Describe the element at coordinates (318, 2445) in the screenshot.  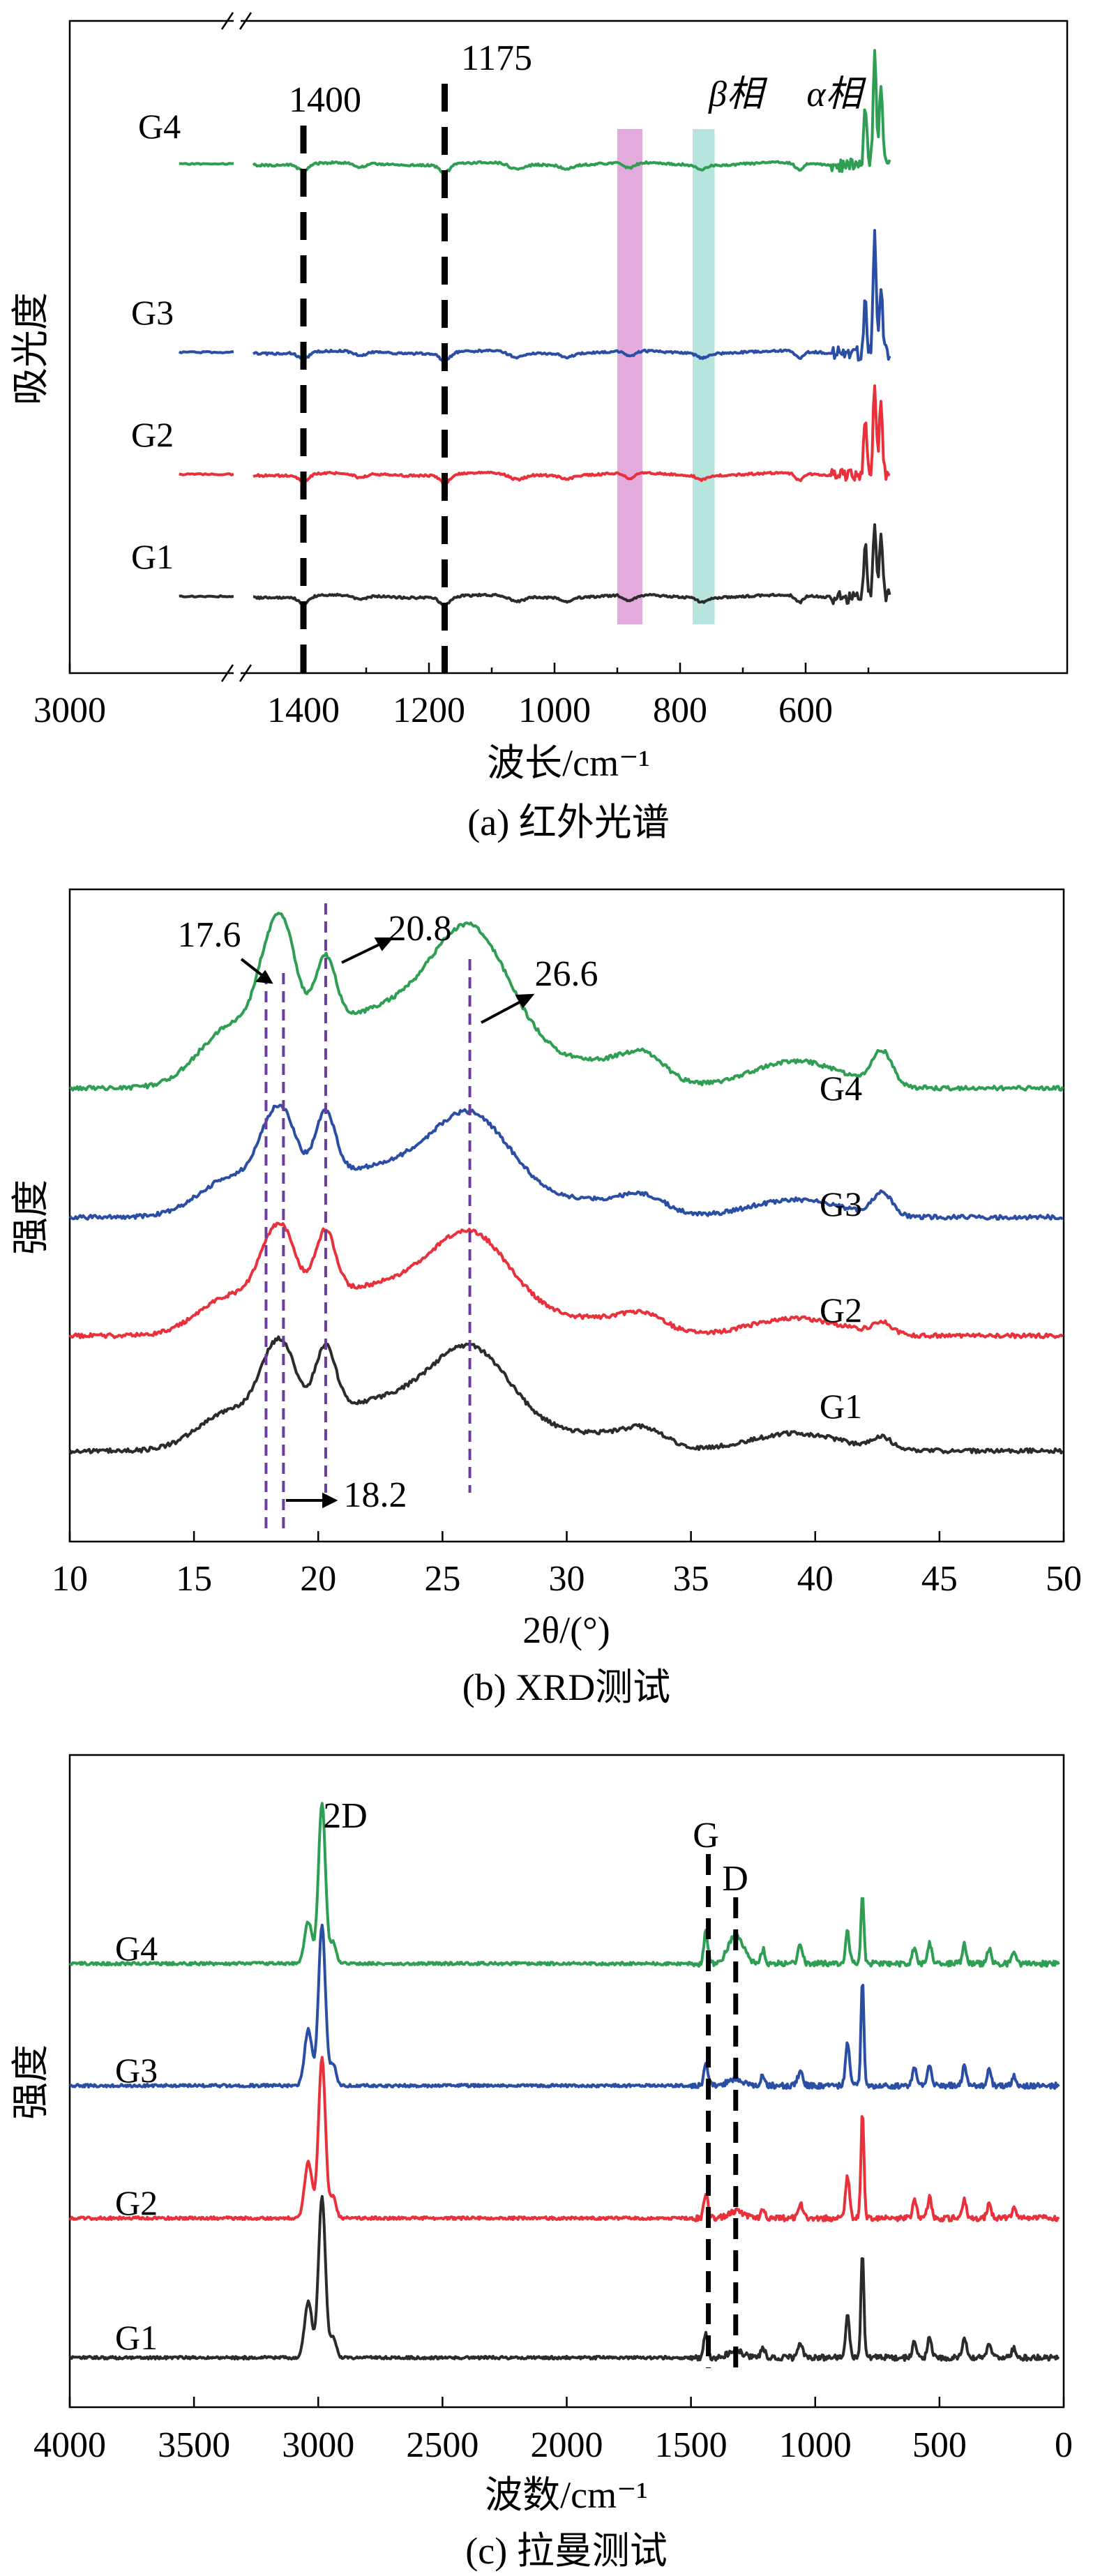
I see `panel-c-xtick-label: 3000` at that location.